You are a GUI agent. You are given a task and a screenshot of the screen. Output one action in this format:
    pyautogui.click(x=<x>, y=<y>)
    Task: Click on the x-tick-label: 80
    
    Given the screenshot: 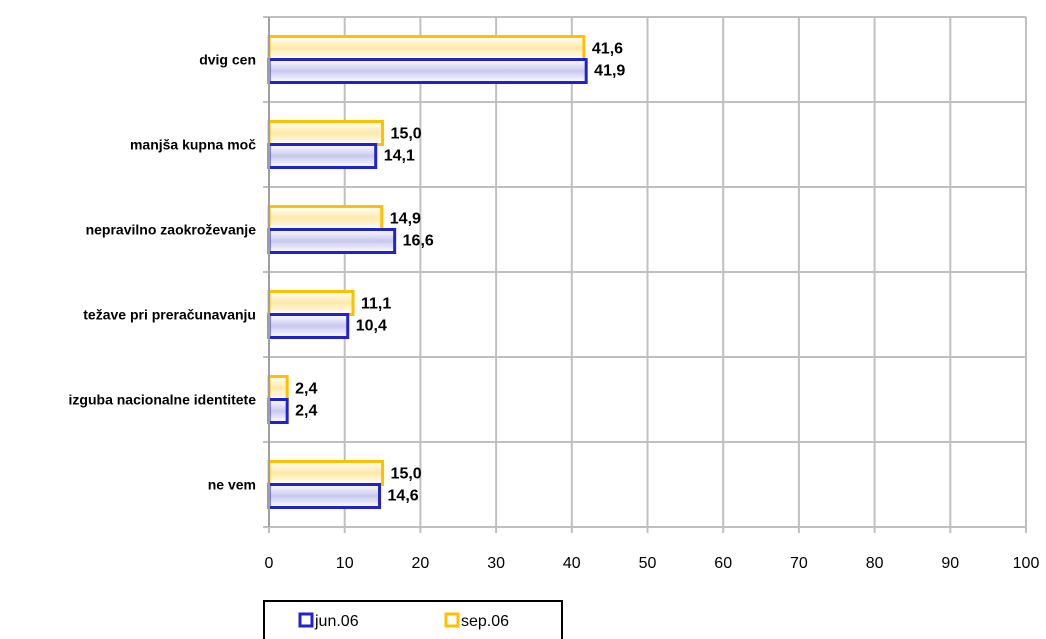 What is the action you would take?
    pyautogui.click(x=875, y=563)
    